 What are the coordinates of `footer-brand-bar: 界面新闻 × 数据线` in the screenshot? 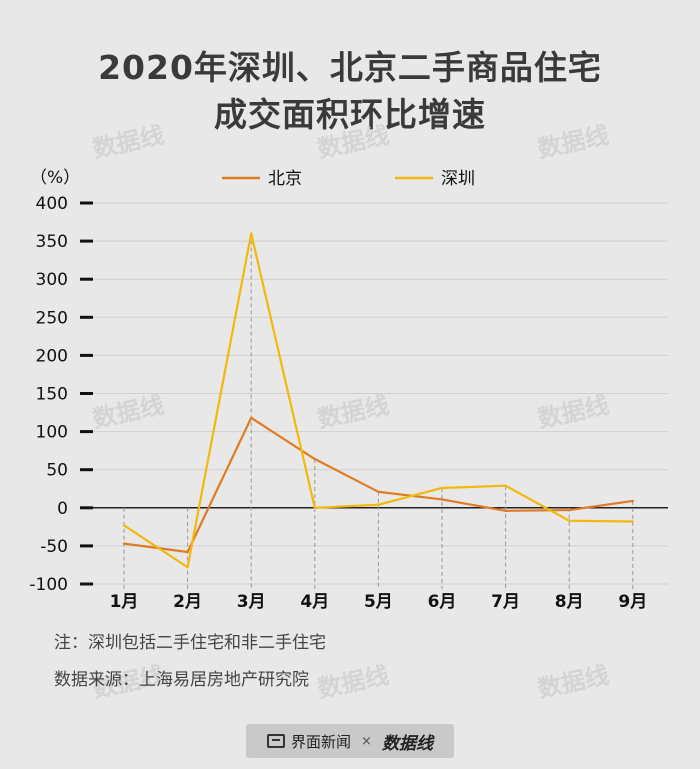 It's located at (350, 741).